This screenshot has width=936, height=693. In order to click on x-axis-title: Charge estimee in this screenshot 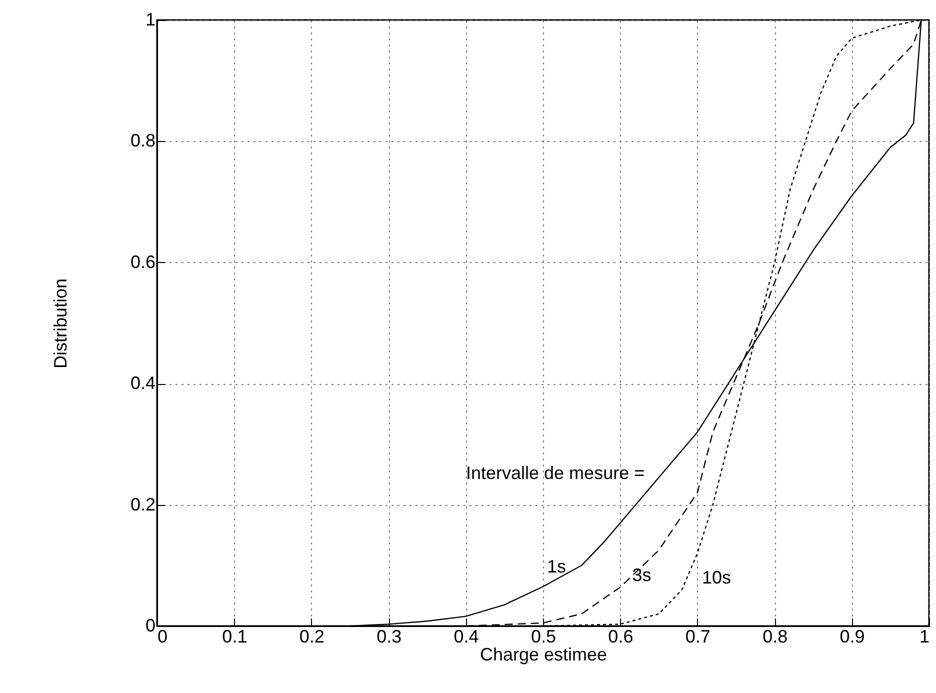, I will do `click(544, 654)`.